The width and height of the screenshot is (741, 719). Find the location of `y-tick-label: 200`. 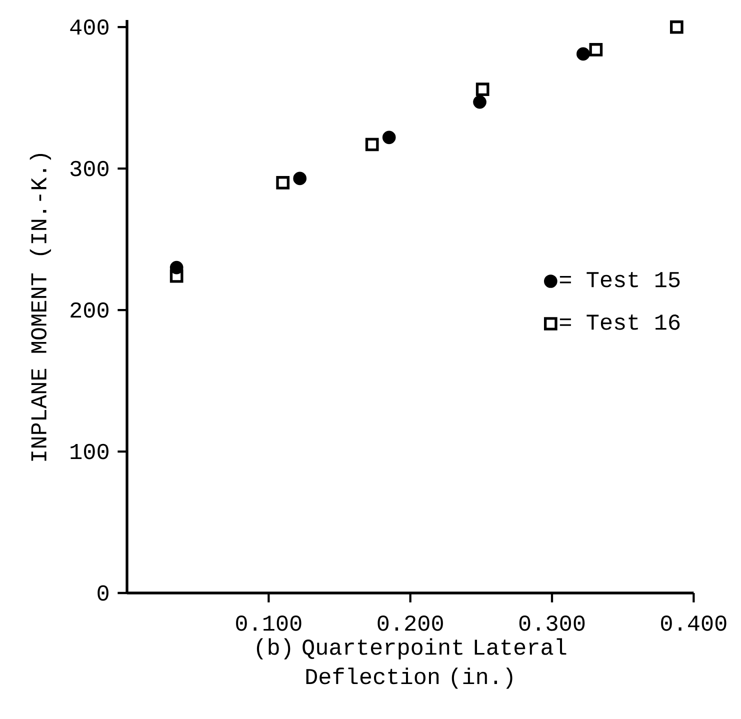

y-tick-label: 200 is located at coordinates (89, 310).